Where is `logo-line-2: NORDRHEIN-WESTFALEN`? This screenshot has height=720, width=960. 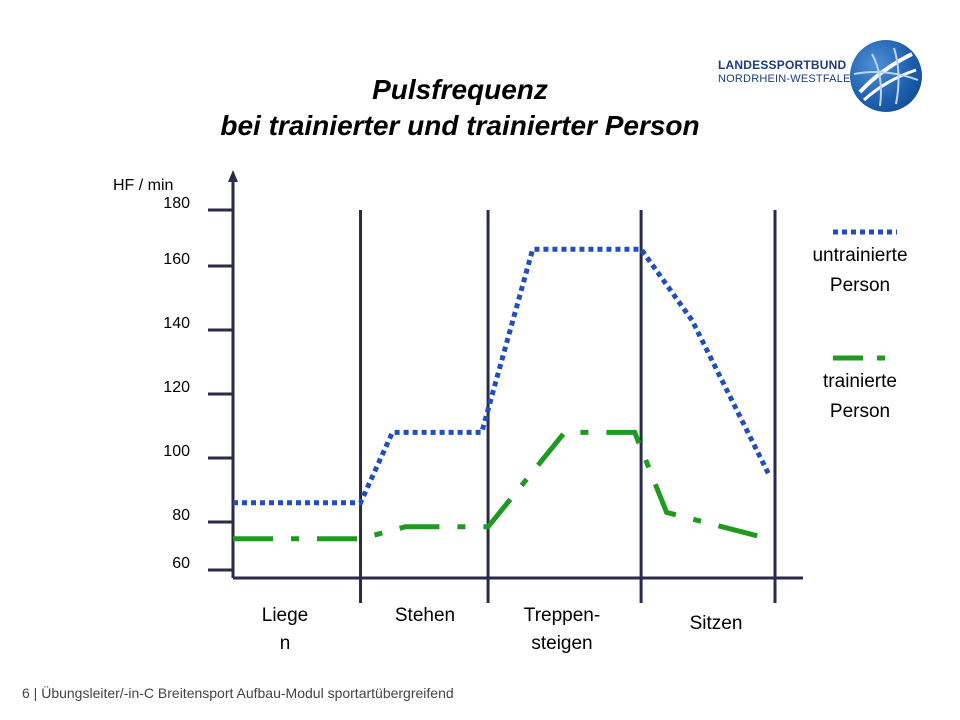 logo-line-2: NORDRHEIN-WESTFALEN is located at coordinates (788, 79).